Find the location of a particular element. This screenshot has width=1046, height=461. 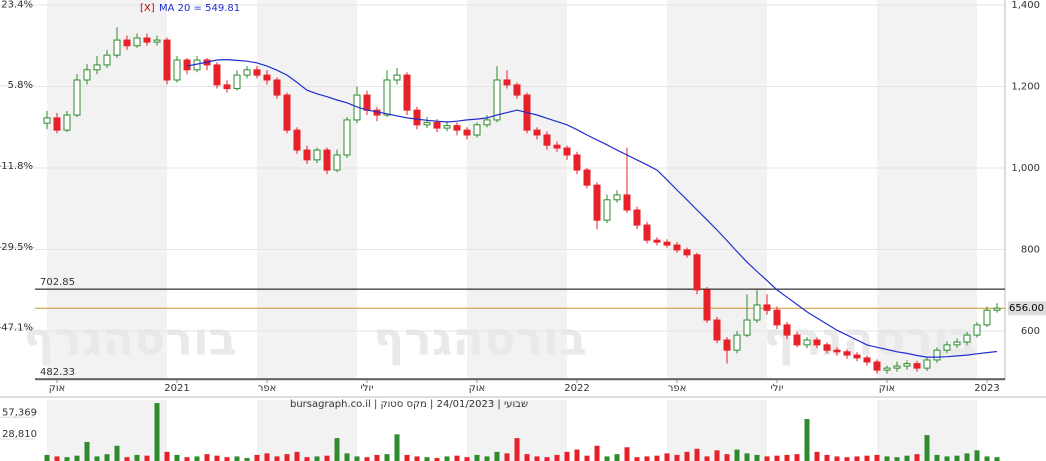

y-tick-label: 1,000 is located at coordinates (1025, 168).